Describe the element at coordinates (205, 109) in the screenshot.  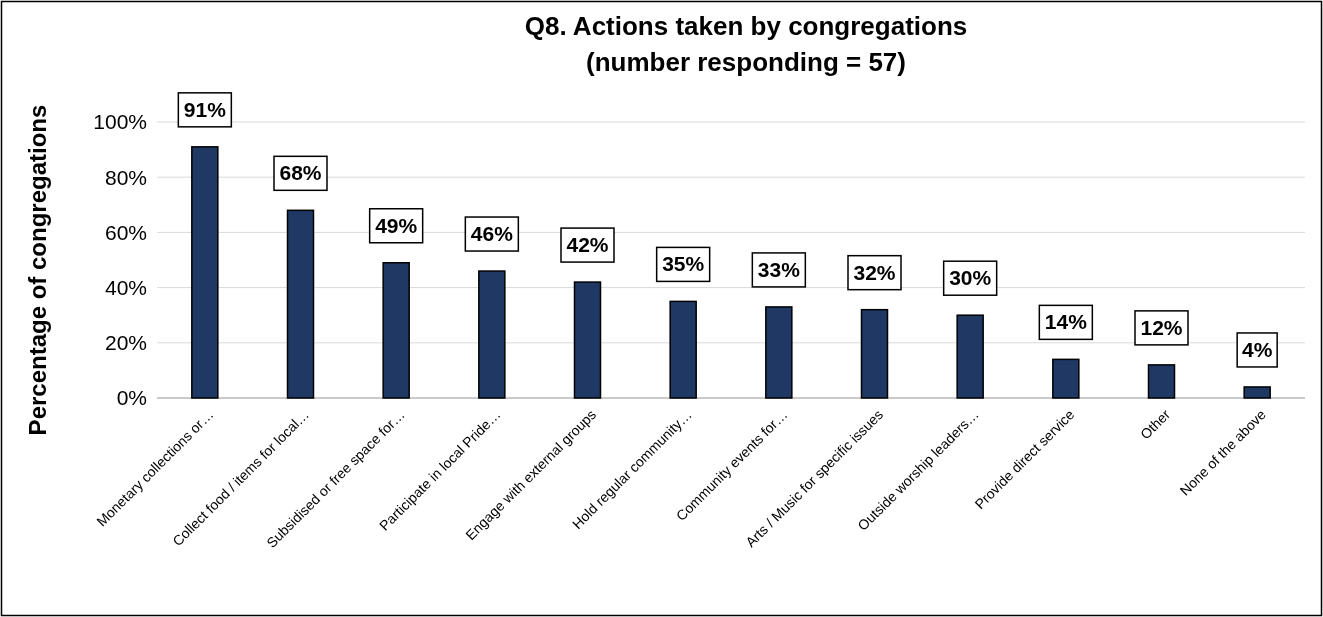
I see `data-label: 91%` at that location.